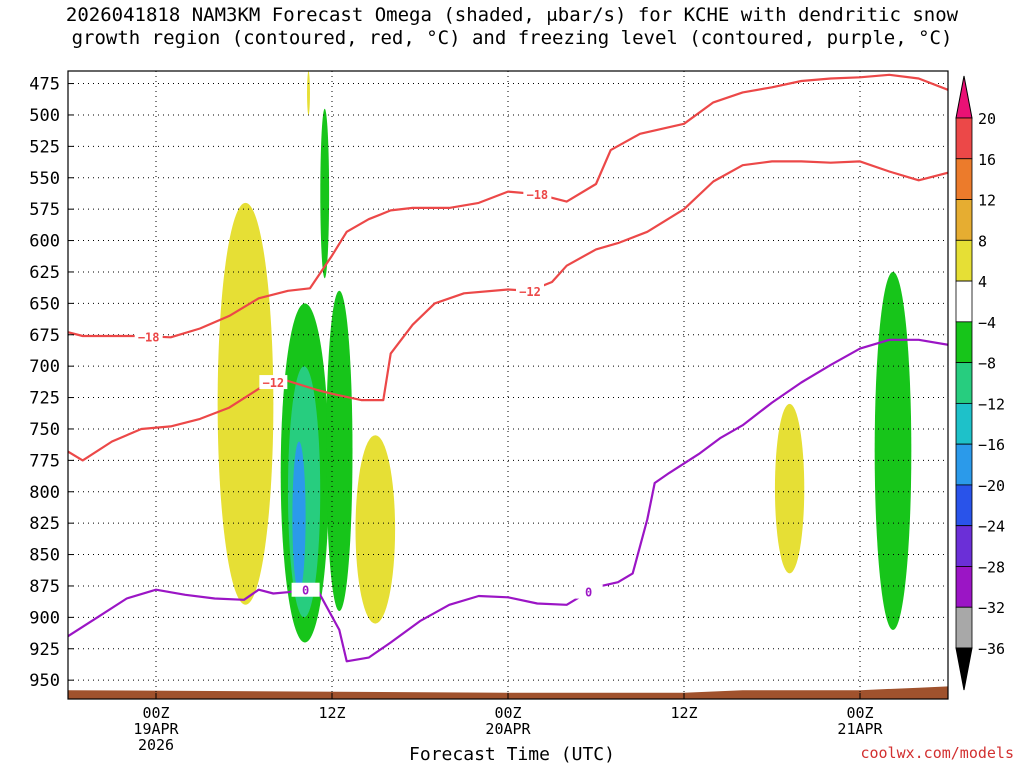 The image size is (1024, 768). Describe the element at coordinates (982, 282) in the screenshot. I see `colorbar-label-4: 4` at that location.